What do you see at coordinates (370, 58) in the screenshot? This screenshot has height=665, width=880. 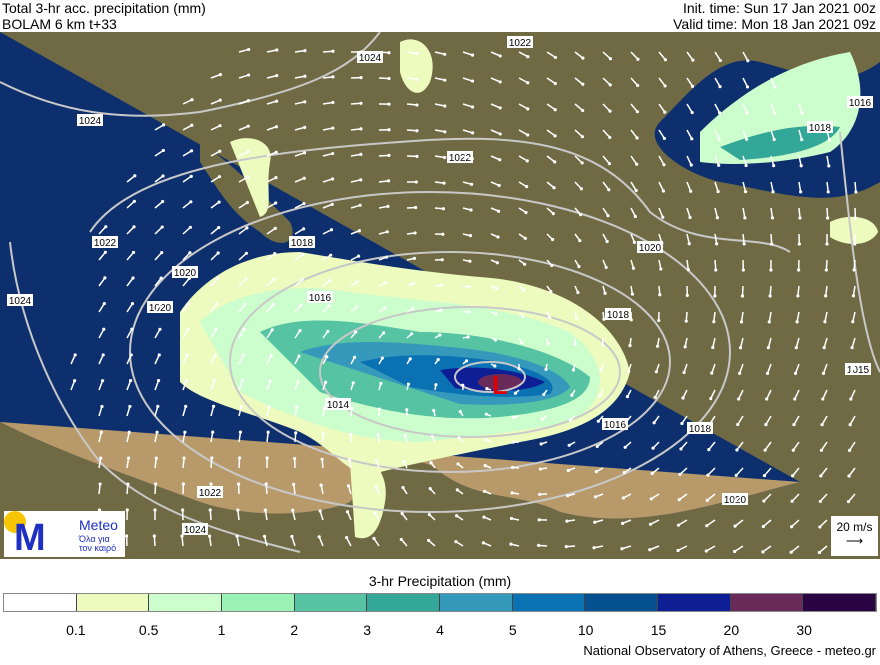 I see `isobar-label: 1024` at bounding box center [370, 58].